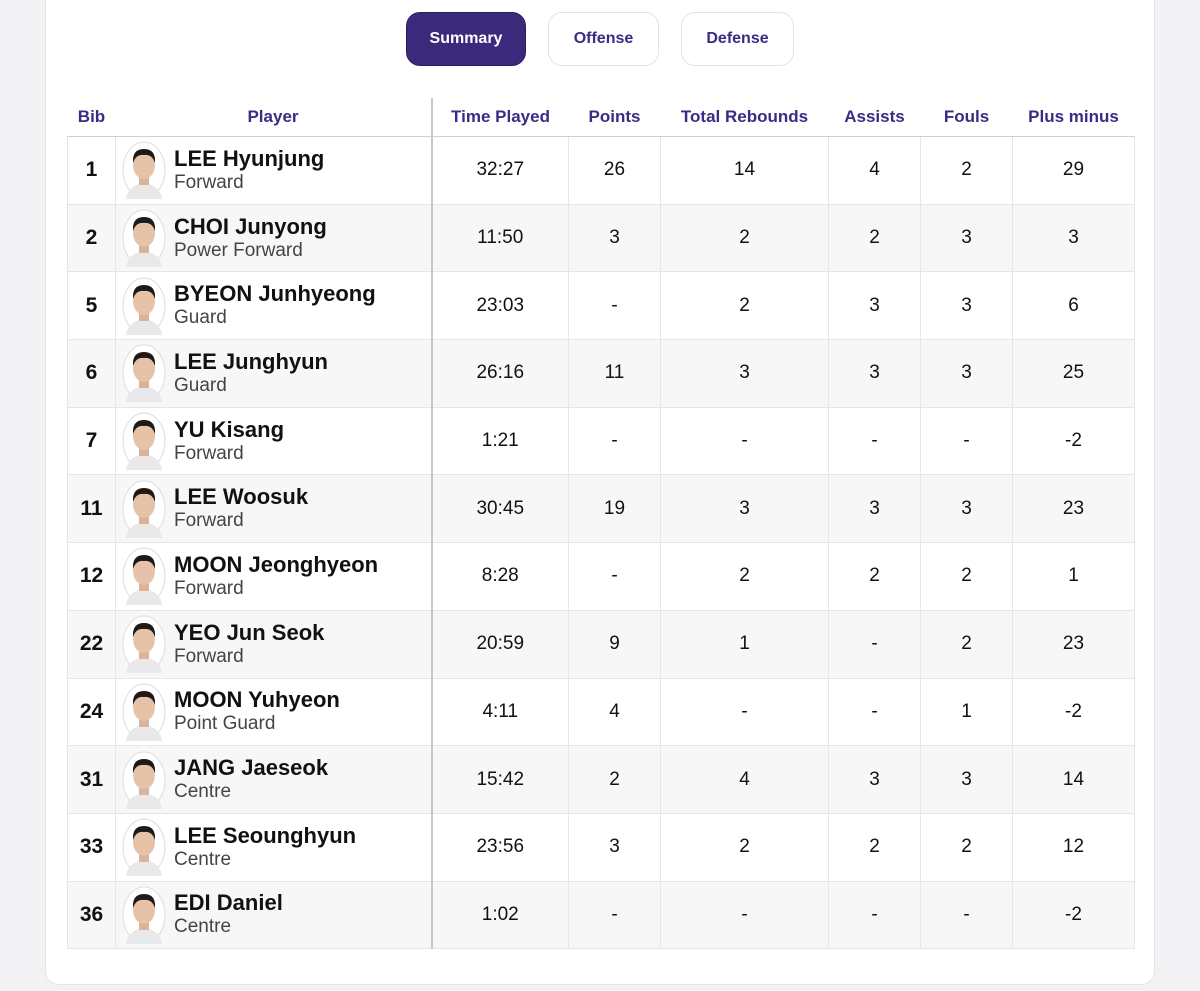 This screenshot has width=1200, height=991. I want to click on player-cell: YU Kisang Forward, so click(274, 441).